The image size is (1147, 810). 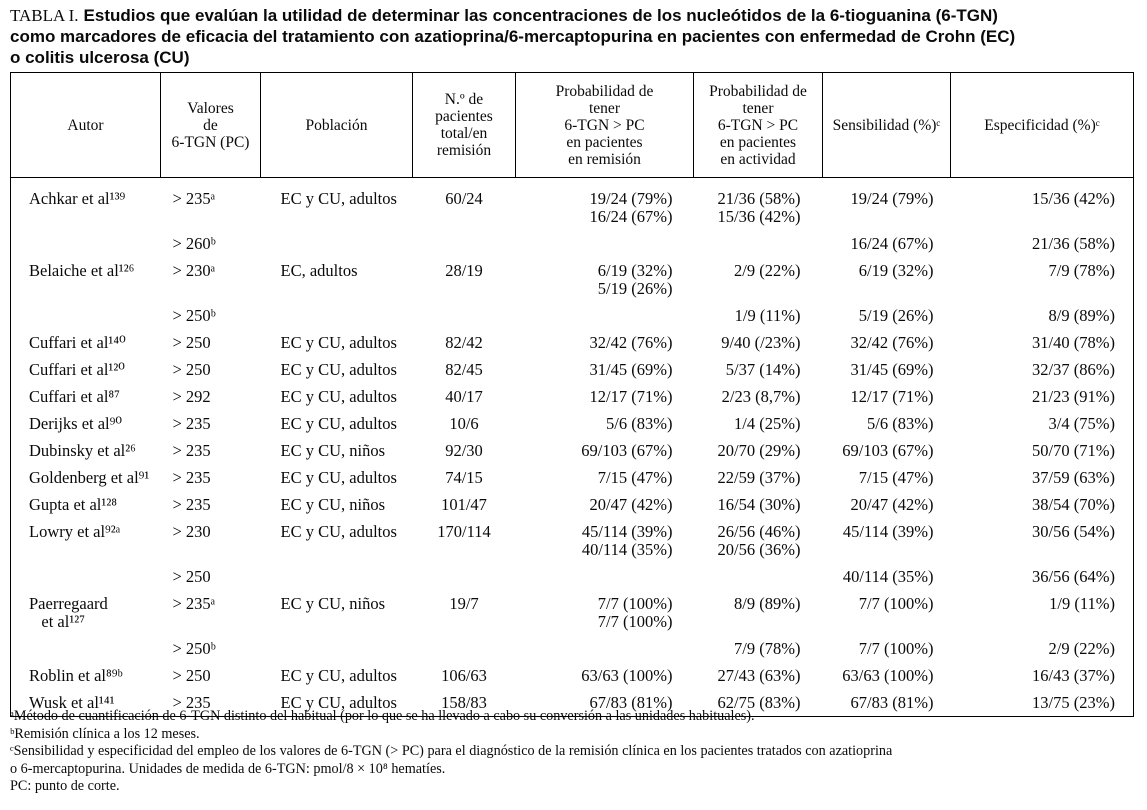 I want to click on table-cell: 50/70 (71%), so click(x=1073, y=450).